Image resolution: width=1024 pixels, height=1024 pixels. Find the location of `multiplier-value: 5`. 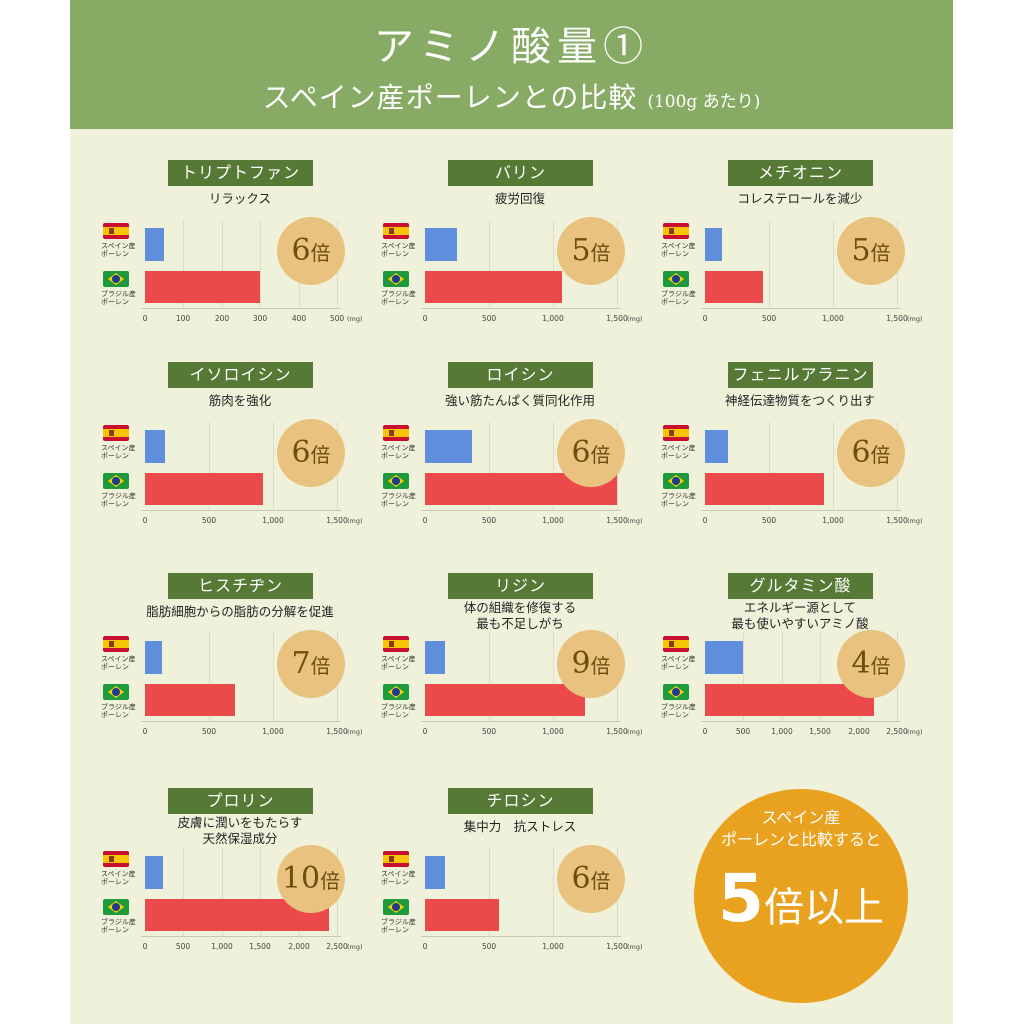

multiplier-value: 5 is located at coordinates (581, 250).